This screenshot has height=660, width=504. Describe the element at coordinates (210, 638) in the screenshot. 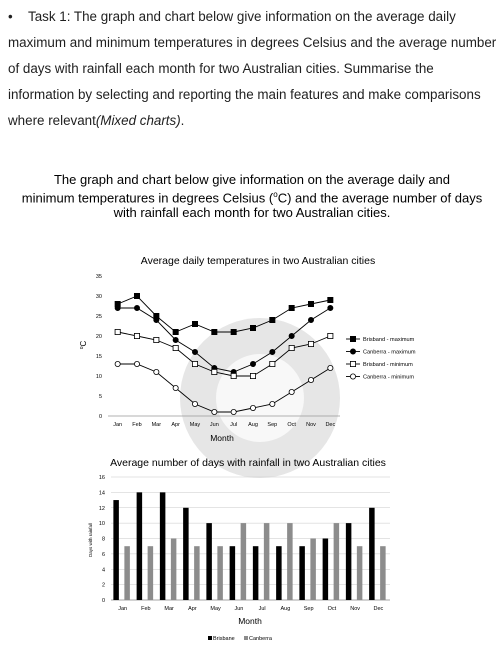

I see `legend-swatch` at that location.